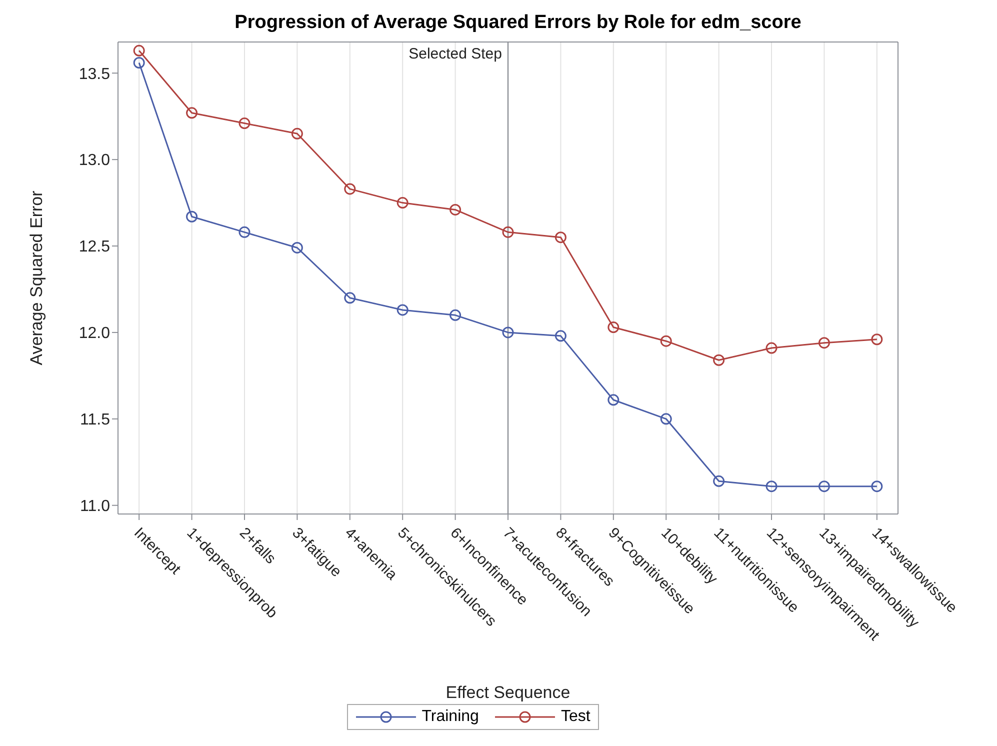 The image size is (997, 746). What do you see at coordinates (95, 507) in the screenshot?
I see `y-tick-label: 11.0` at bounding box center [95, 507].